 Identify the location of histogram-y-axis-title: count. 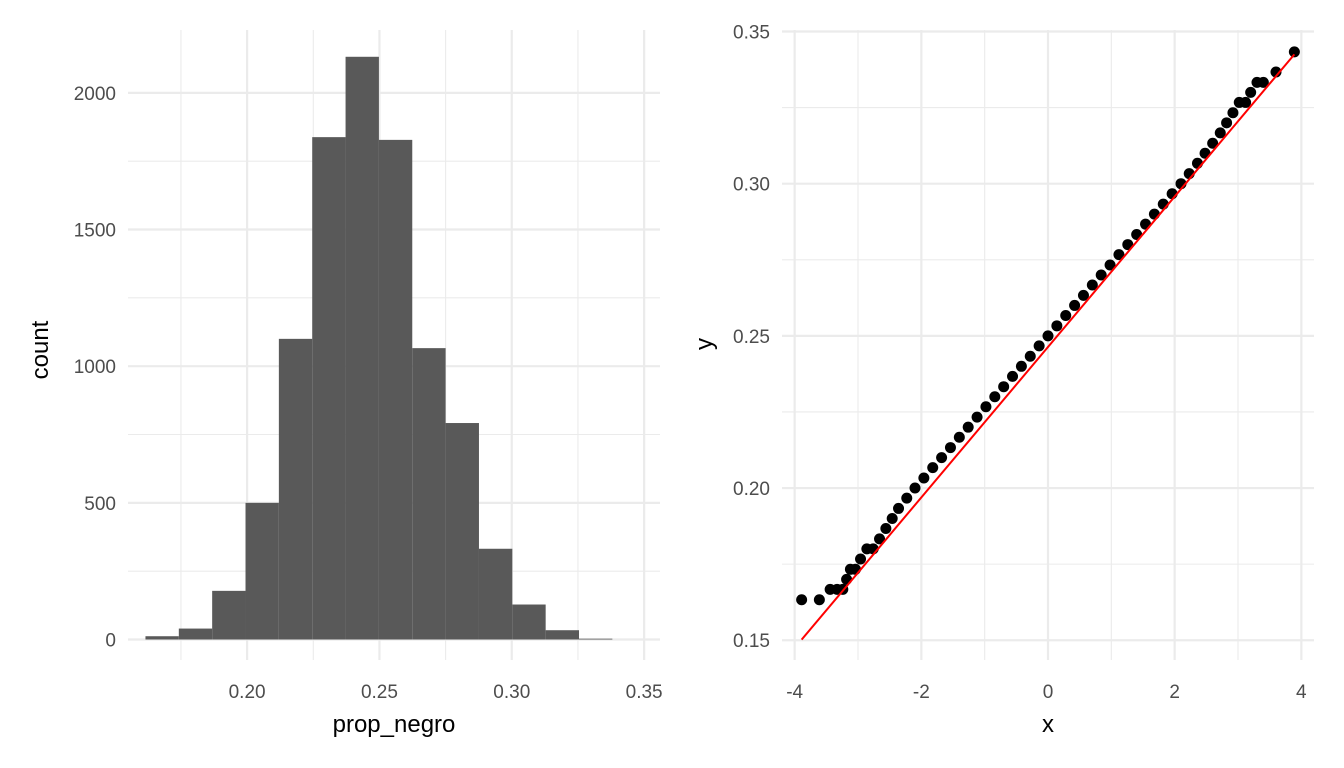
(40, 349).